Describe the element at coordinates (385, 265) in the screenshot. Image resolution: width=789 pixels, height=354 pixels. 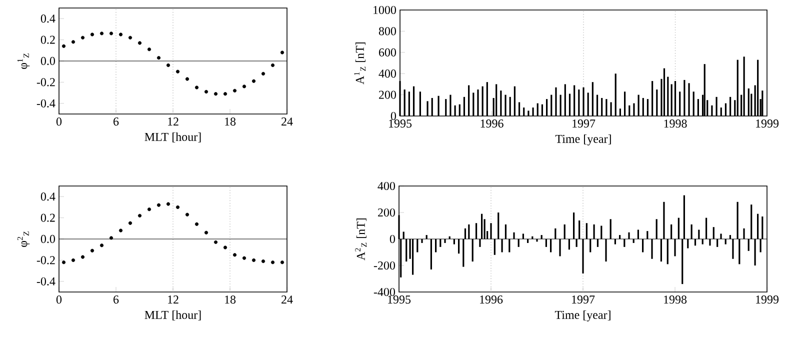
I see `y-tick-label: -200` at that location.